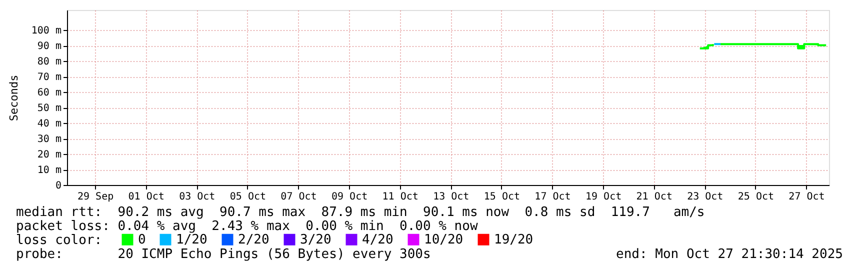 The width and height of the screenshot is (857, 267). Describe the element at coordinates (49, 124) in the screenshot. I see `y-tick-label: 40 m` at that location.